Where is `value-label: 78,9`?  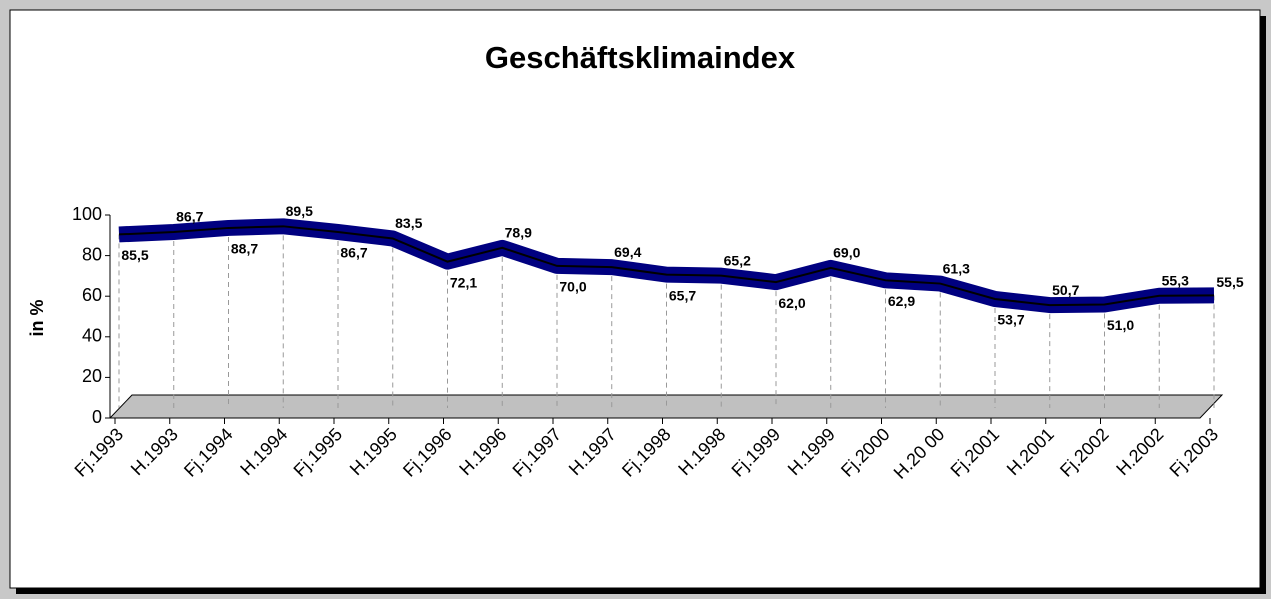
value-label: 78,9 is located at coordinates (518, 233).